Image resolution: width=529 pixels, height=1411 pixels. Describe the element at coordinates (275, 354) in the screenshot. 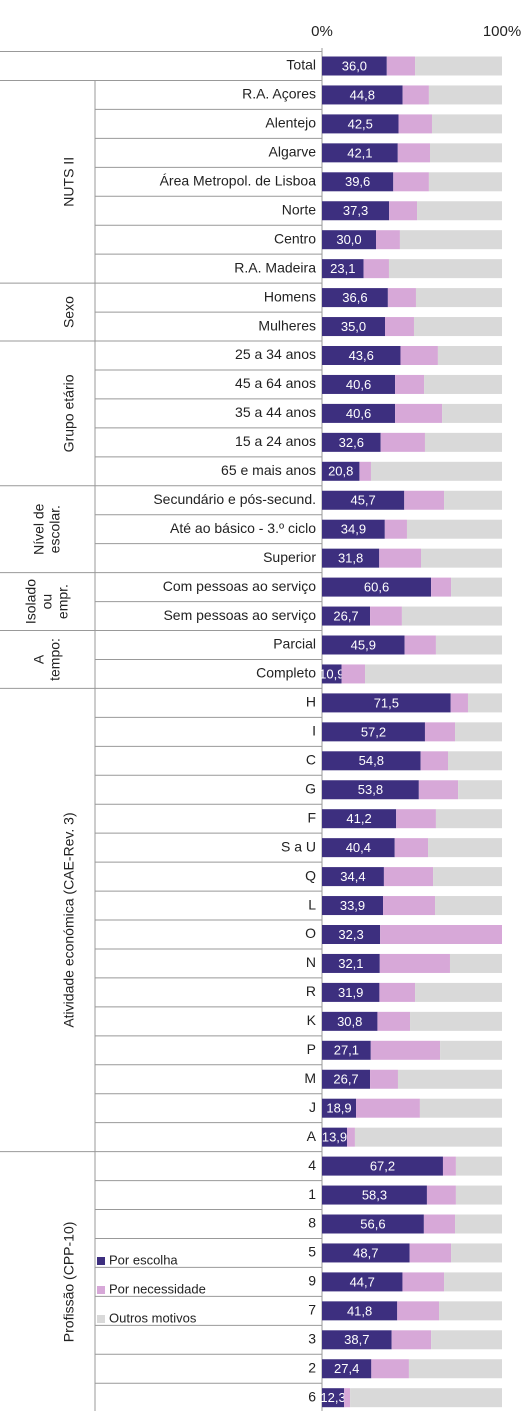

I see `category-label: 25 a 34 anos` at that location.